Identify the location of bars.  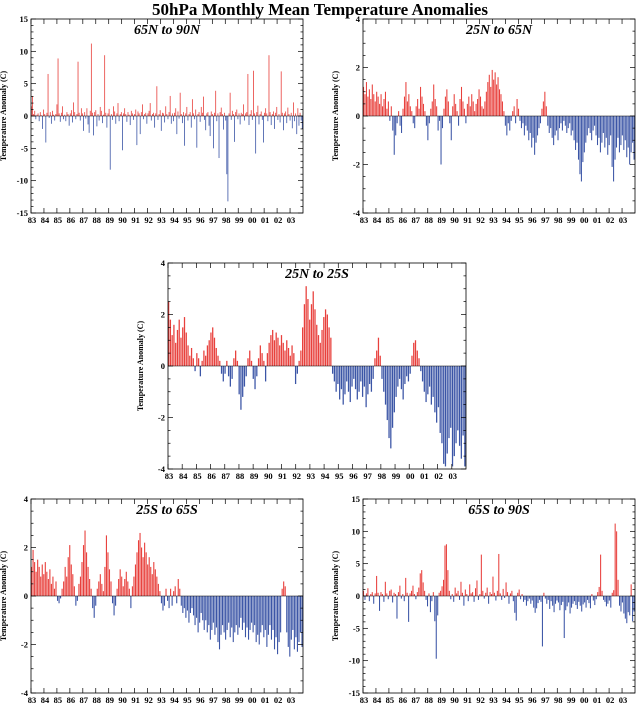
(167, 122).